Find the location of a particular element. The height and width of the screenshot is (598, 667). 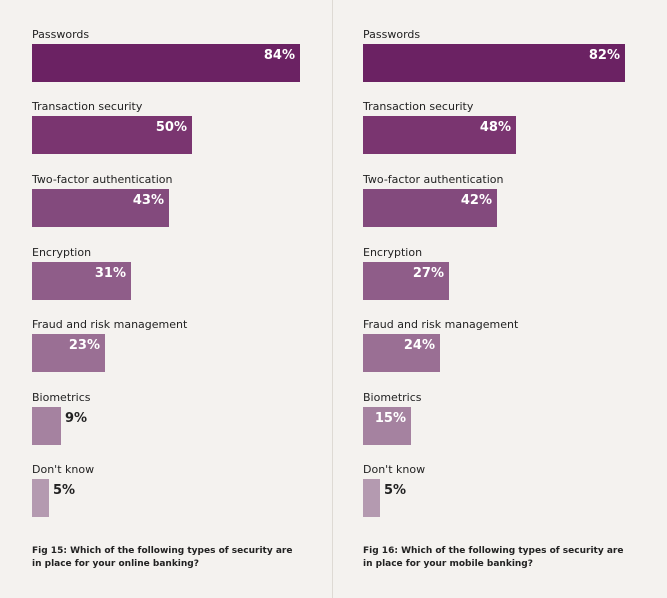

value-label: 43% is located at coordinates (148, 200).